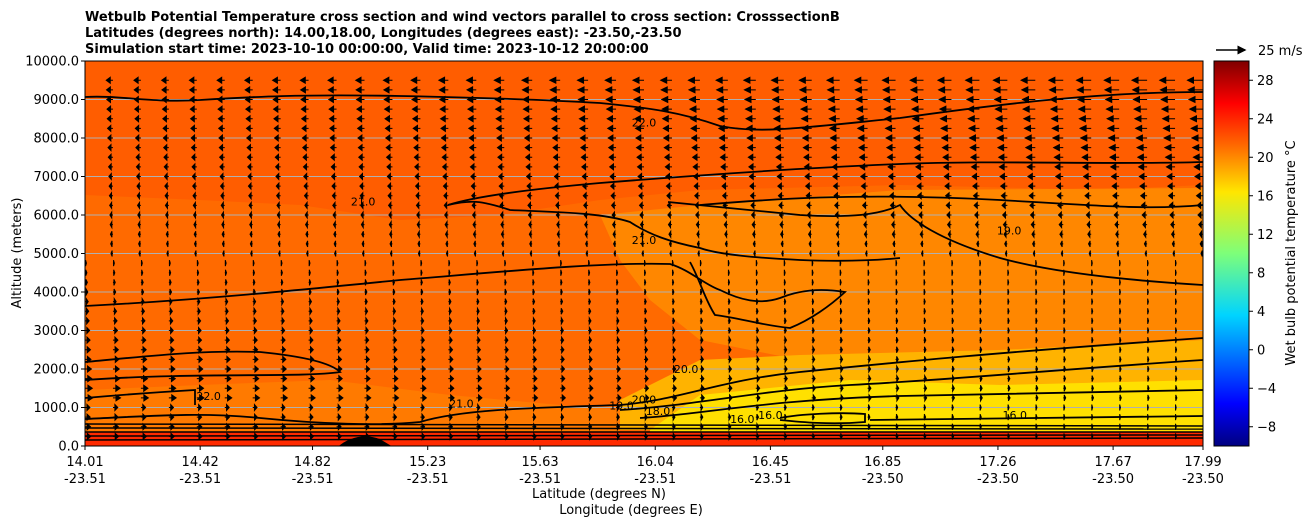 This screenshot has height=526, width=1311. Describe the element at coordinates (655, 462) in the screenshot. I see `x-tick-lat-label: 16.04` at that location.